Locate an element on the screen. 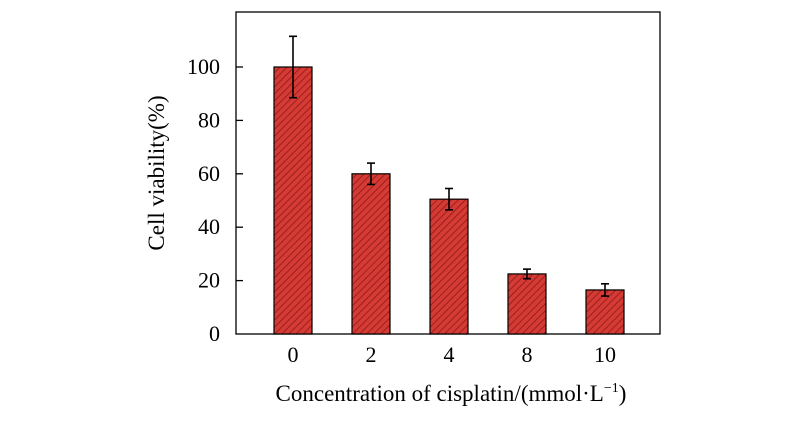 The width and height of the screenshot is (800, 442). x-tick-label-8: 8 is located at coordinates (527, 354).